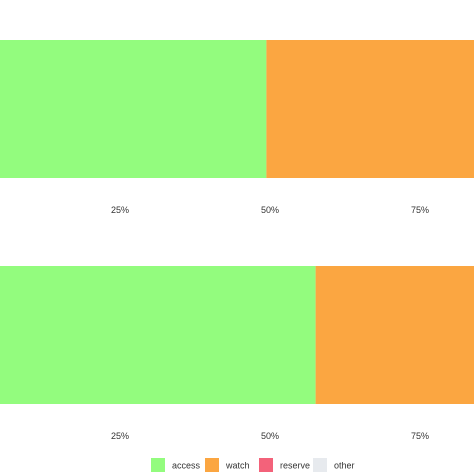 This screenshot has width=474, height=474. I want to click on legend-item-watch: watch, so click(227, 465).